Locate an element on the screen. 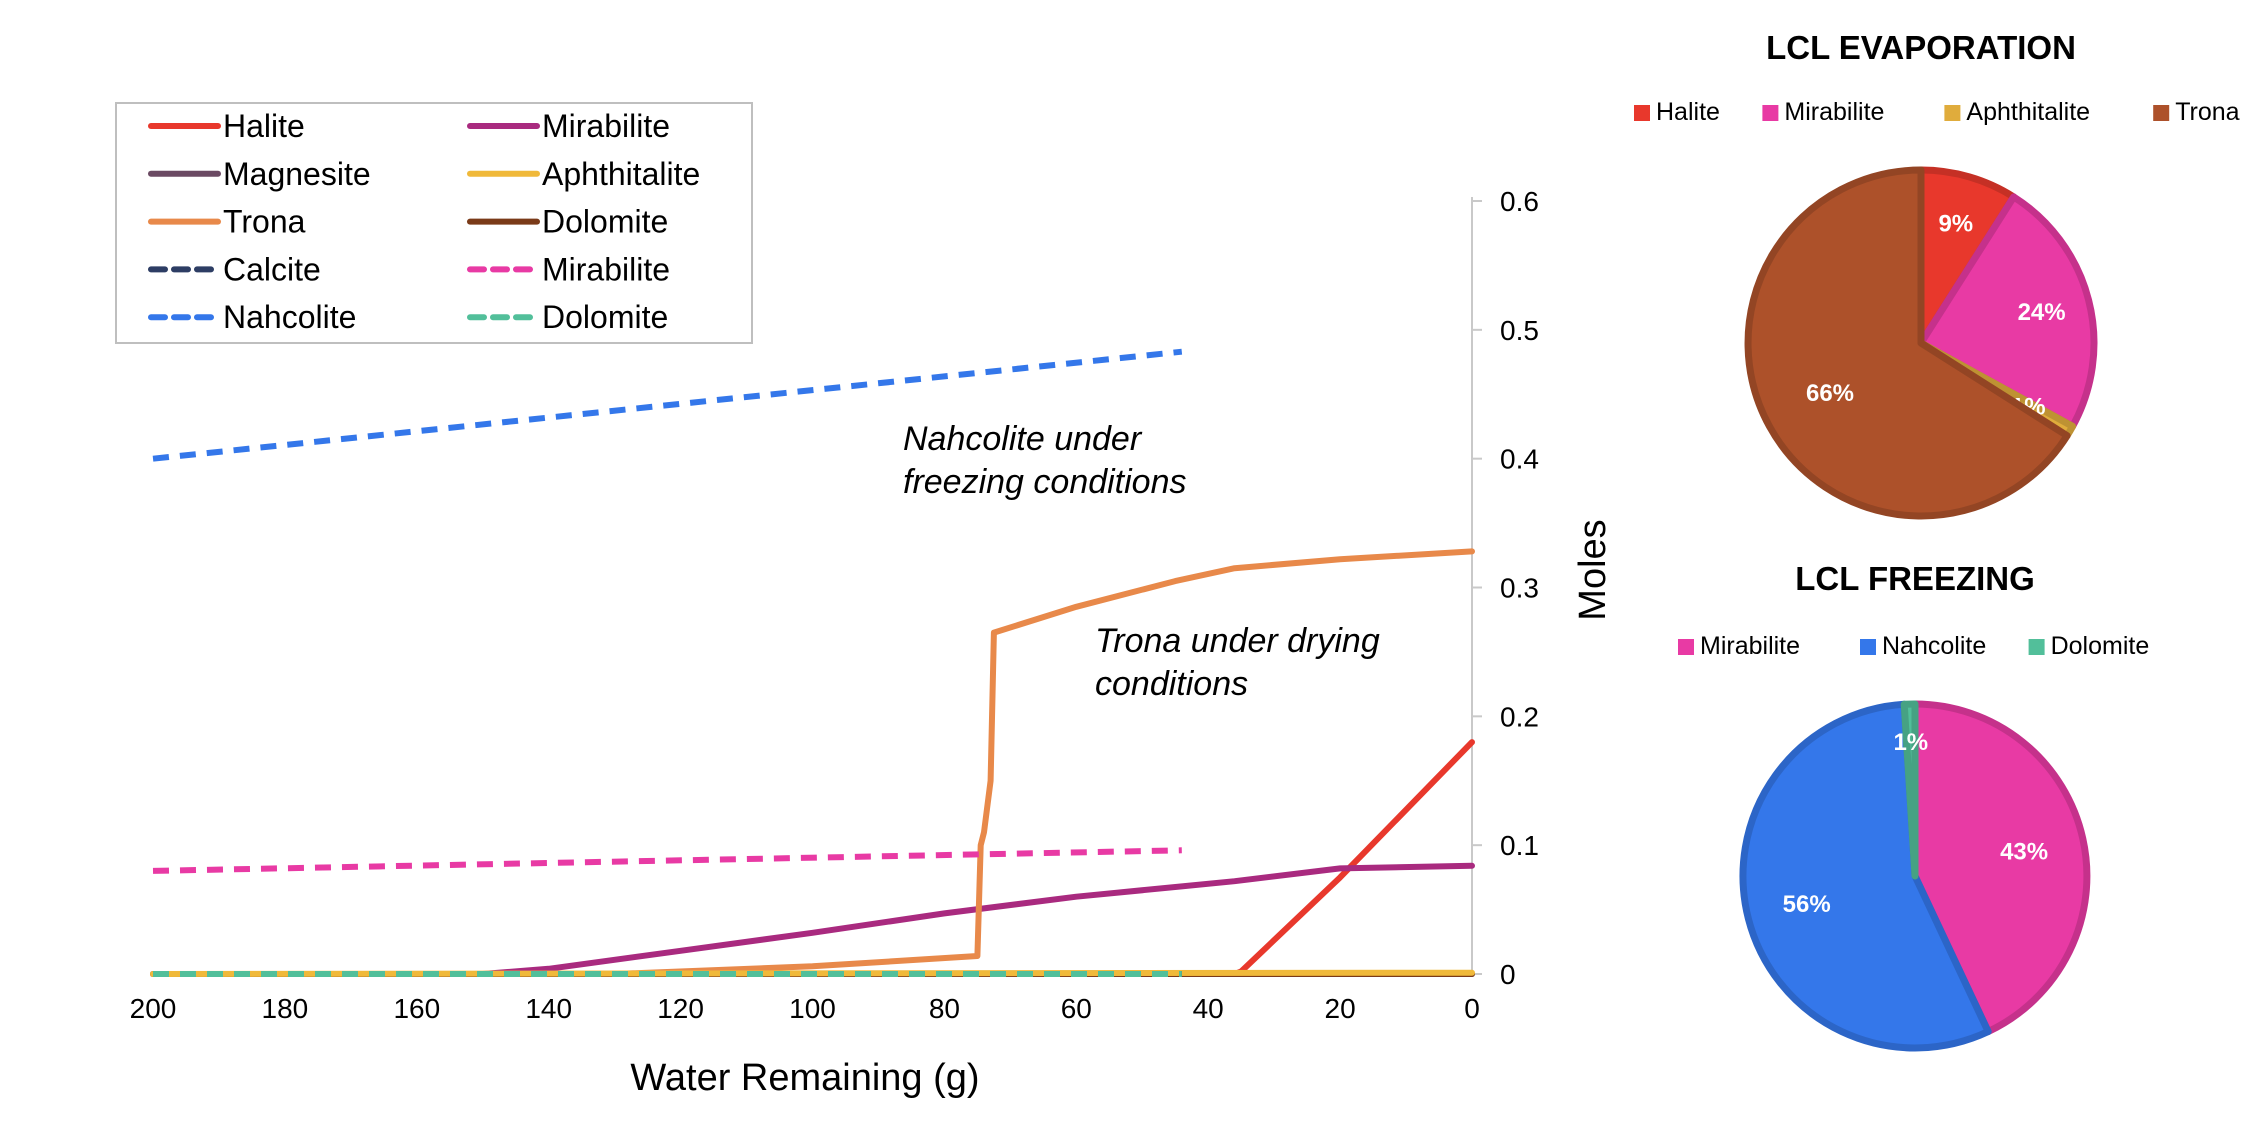  pie-legend-label: Aphthitalite is located at coordinates (2028, 112).